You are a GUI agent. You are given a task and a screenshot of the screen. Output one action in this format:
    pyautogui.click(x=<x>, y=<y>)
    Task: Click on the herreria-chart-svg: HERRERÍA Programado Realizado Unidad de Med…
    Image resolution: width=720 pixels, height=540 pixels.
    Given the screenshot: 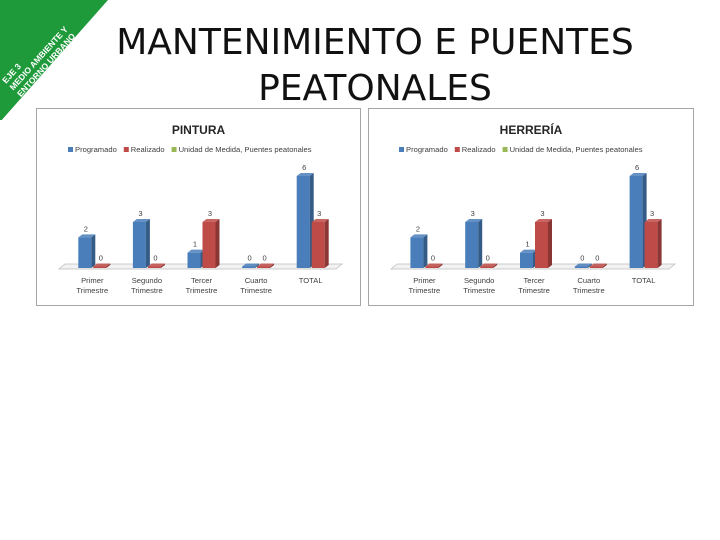 What is the action you would take?
    pyautogui.click(x=533, y=208)
    